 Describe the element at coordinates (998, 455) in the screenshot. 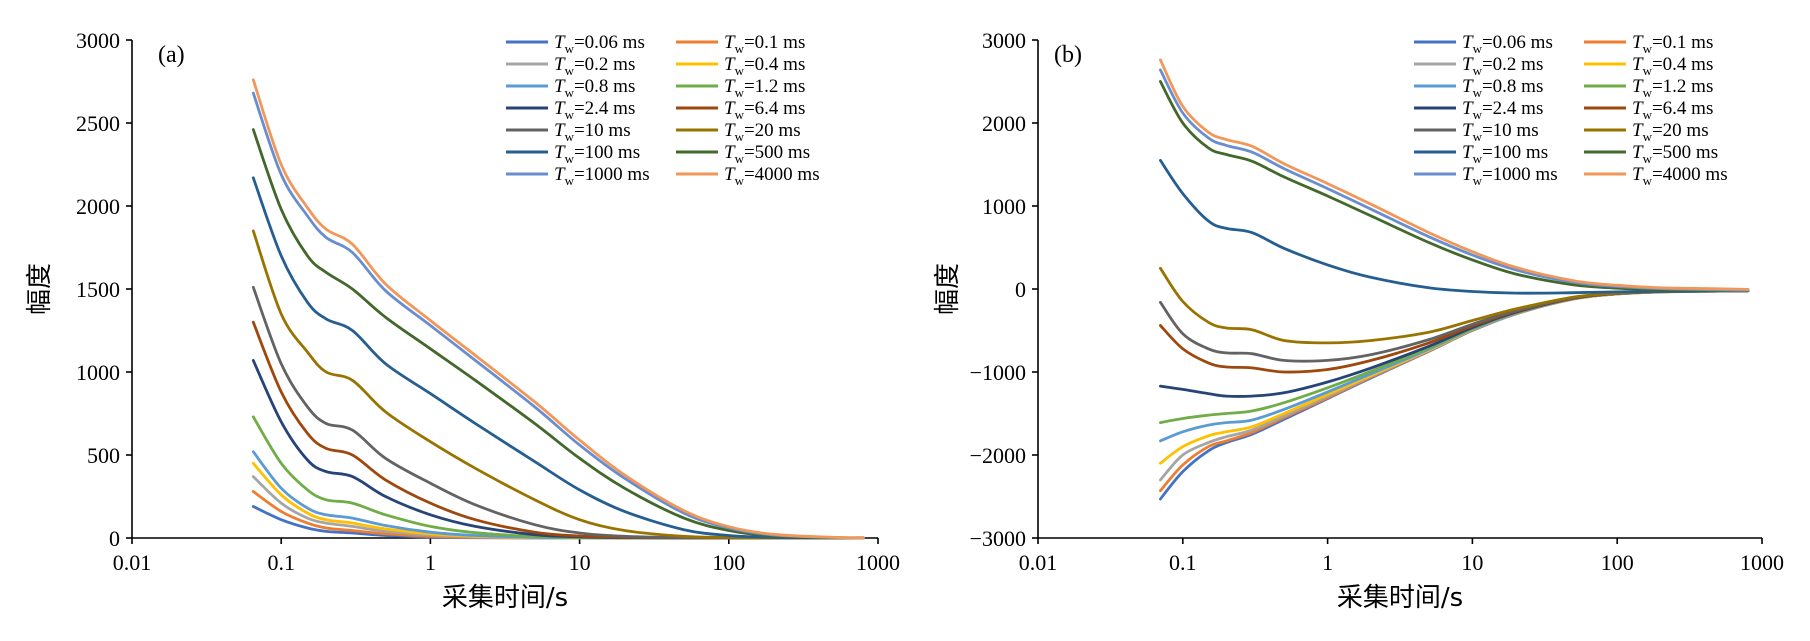

I see `y-tick-label: −2000` at that location.